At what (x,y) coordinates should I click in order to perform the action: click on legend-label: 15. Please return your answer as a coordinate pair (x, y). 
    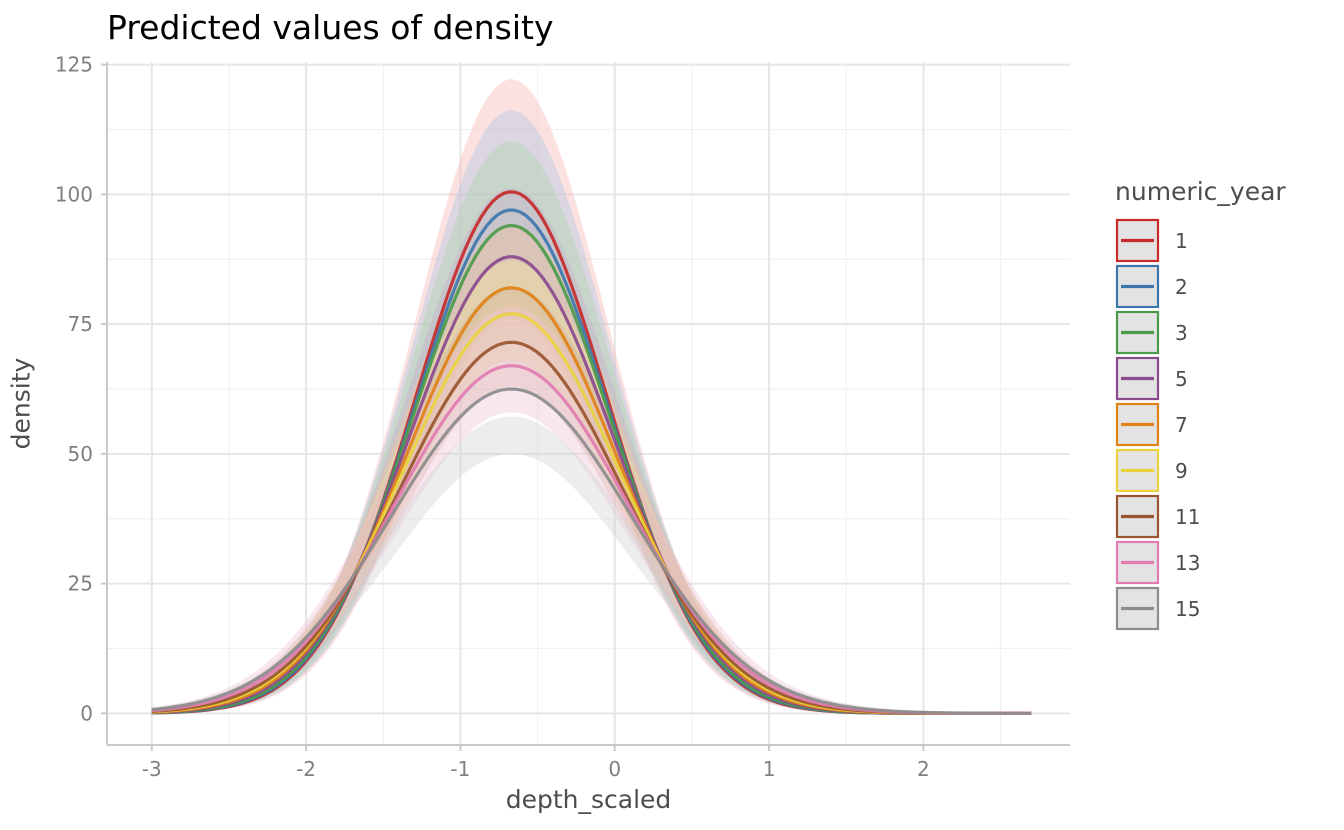
    Looking at the image, I should click on (1187, 609).